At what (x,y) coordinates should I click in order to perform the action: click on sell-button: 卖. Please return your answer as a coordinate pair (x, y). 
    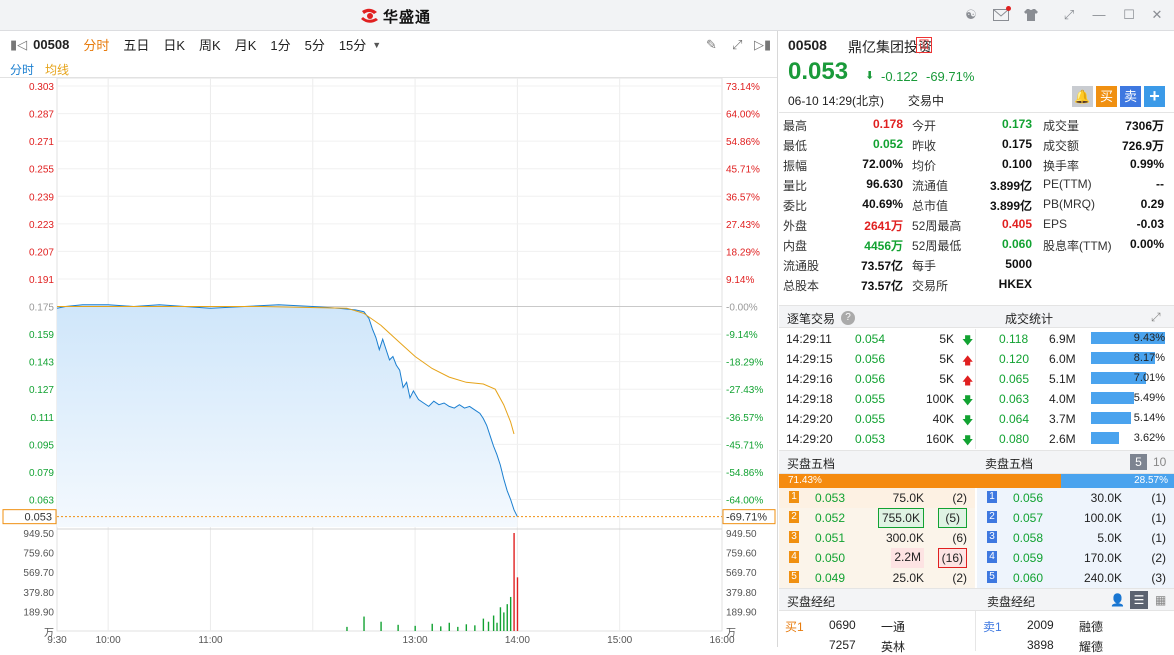
    Looking at the image, I should click on (1130, 96).